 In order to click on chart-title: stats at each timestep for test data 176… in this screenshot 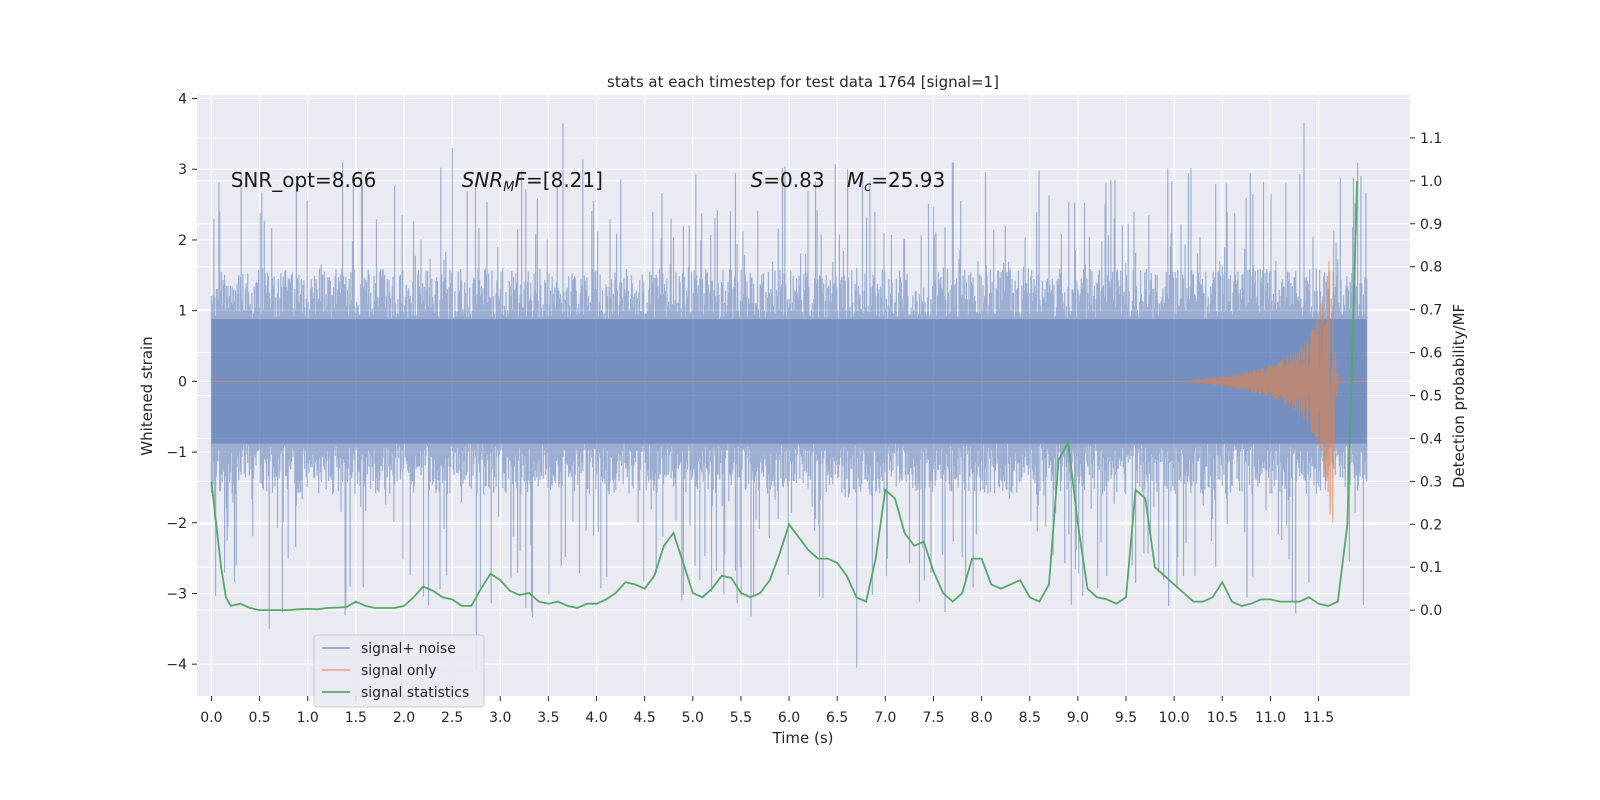, I will do `click(803, 82)`.